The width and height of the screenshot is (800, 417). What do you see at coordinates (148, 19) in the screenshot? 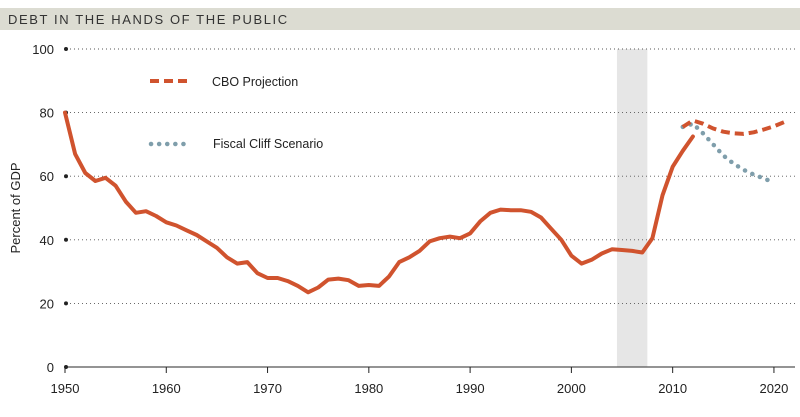
I see `chart-title: DEBT IN THE HANDS OF THE PUBLIC` at bounding box center [148, 19].